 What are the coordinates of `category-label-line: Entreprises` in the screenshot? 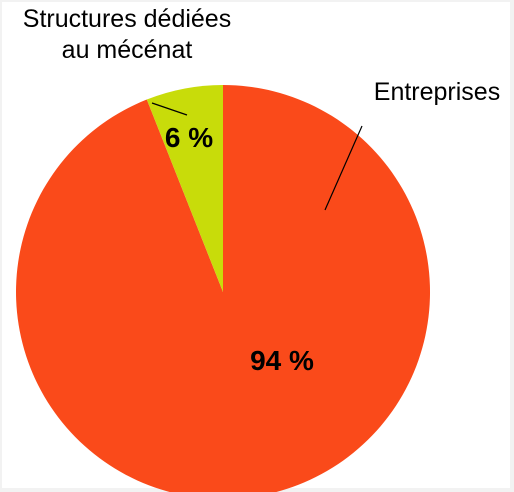 It's located at (437, 92).